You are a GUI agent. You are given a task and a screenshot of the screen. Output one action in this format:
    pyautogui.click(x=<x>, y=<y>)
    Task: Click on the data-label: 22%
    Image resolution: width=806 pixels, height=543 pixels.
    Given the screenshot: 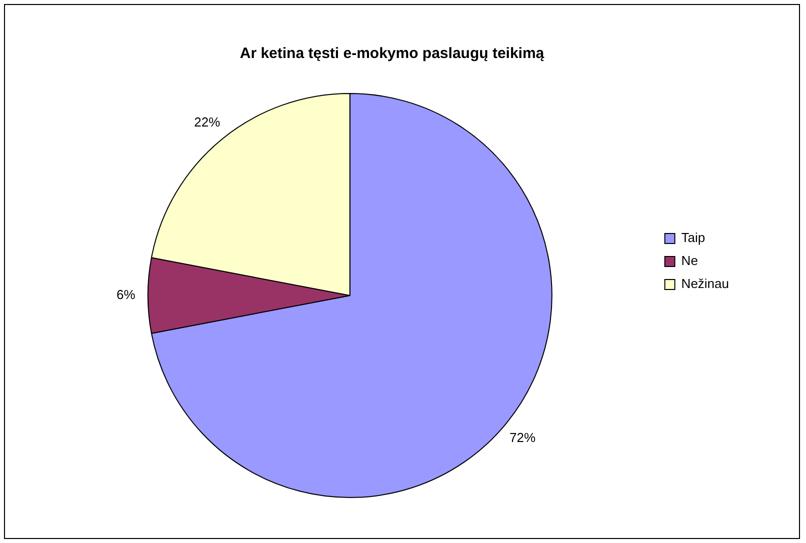 What is the action you would take?
    pyautogui.click(x=207, y=122)
    